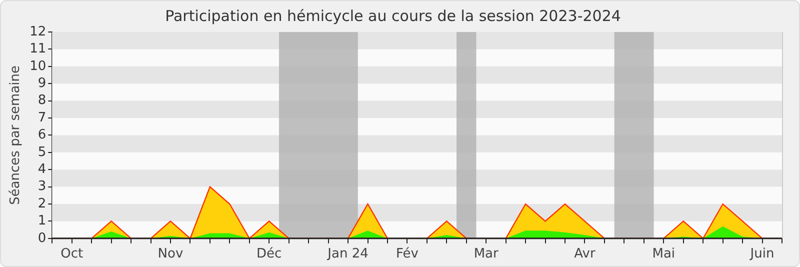 The height and width of the screenshot is (267, 800). What do you see at coordinates (42, 83) in the screenshot?
I see `y-tick-label: 9` at bounding box center [42, 83].